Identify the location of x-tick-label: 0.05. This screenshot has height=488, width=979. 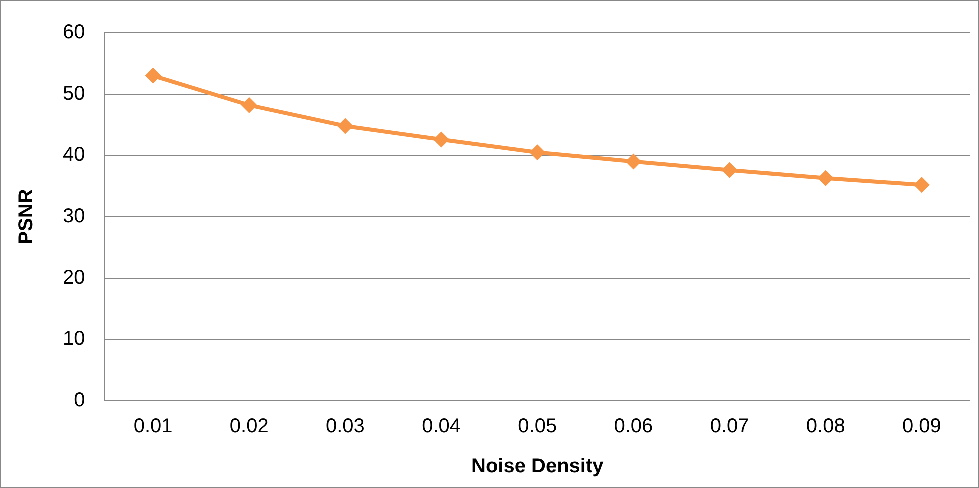
(538, 427).